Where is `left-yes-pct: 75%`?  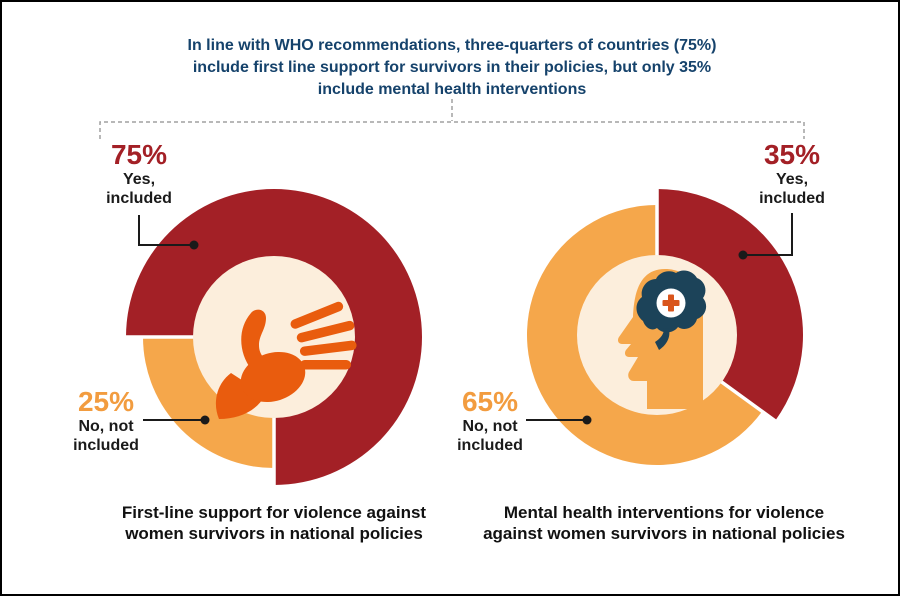 left-yes-pct: 75% is located at coordinates (139, 154).